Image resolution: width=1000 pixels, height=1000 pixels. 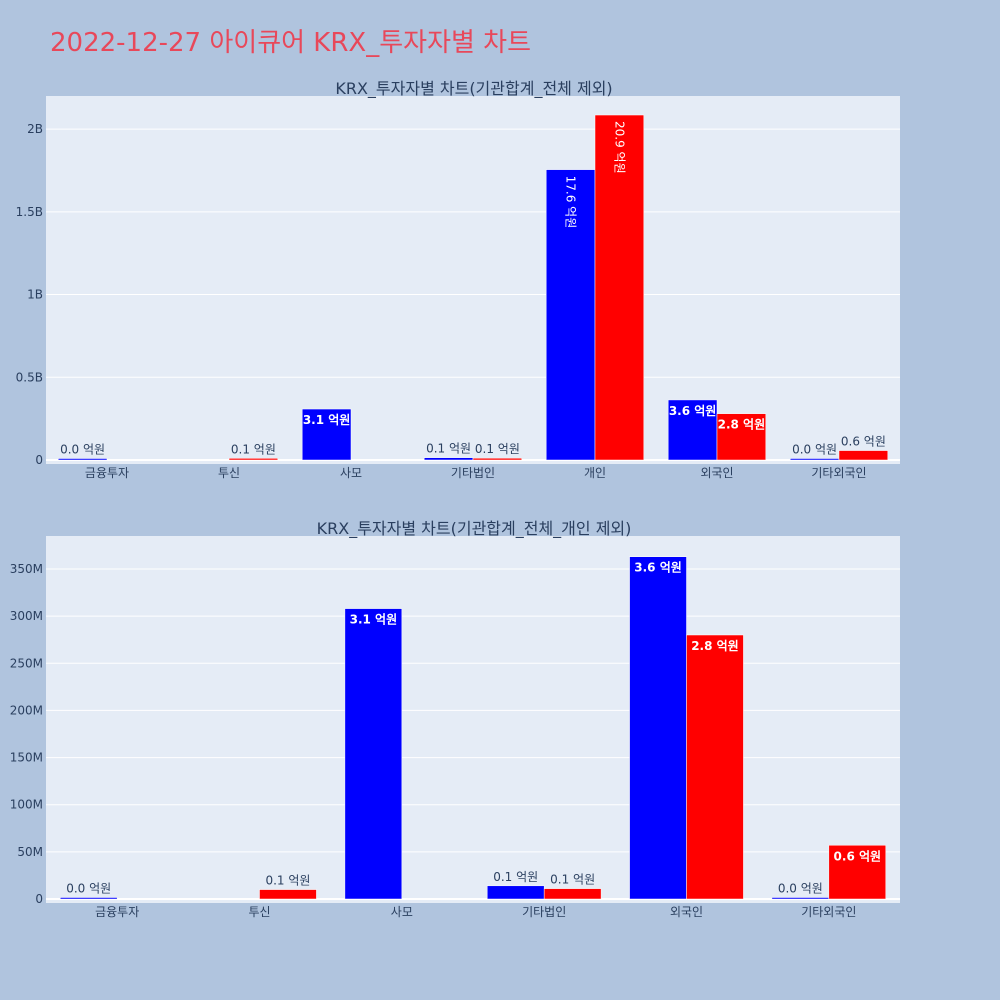 What do you see at coordinates (26, 758) in the screenshot?
I see `y-tick-label: 150M` at bounding box center [26, 758].